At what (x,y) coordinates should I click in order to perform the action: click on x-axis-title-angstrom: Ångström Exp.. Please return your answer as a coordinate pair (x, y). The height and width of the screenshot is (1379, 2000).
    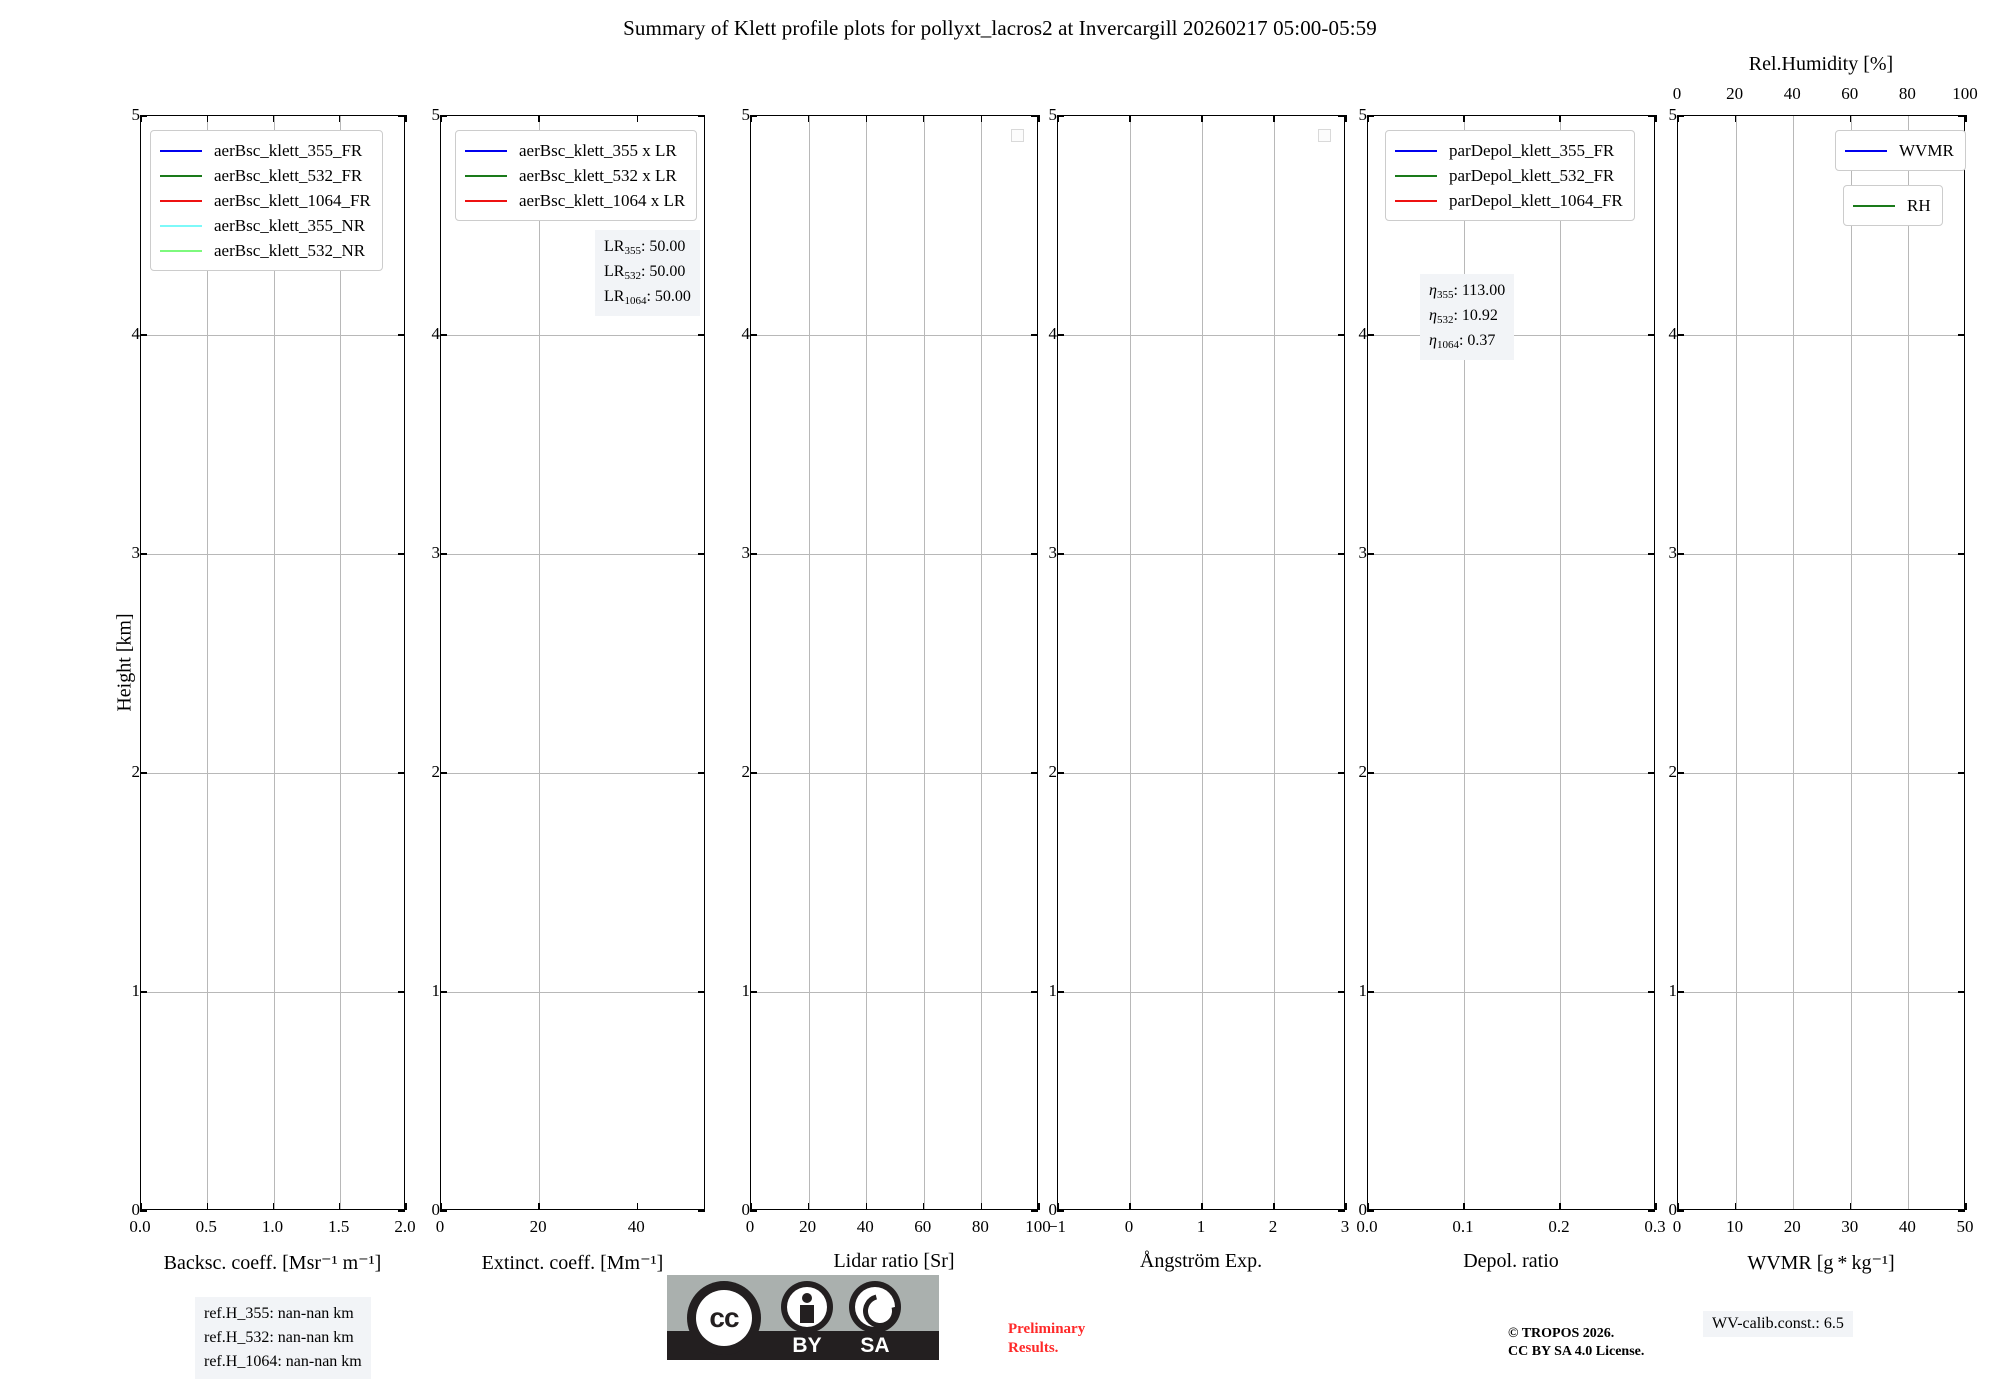
    Looking at the image, I should click on (1201, 1261).